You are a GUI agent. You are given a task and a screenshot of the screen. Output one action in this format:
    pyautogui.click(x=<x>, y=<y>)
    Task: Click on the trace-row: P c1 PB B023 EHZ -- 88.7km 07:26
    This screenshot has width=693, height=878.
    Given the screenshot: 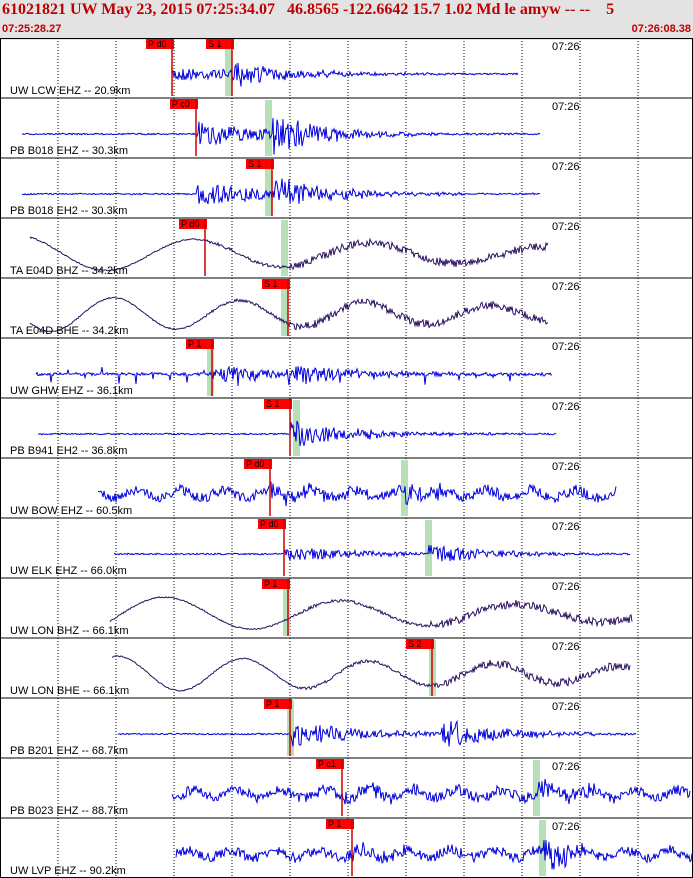 What is the action you would take?
    pyautogui.click(x=346, y=789)
    